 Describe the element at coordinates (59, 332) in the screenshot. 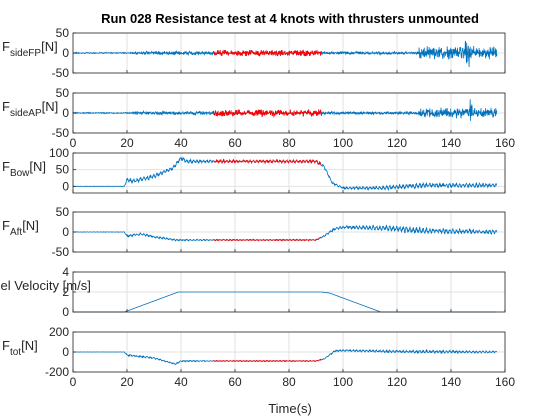

I see `y-tick-label: 200` at that location.